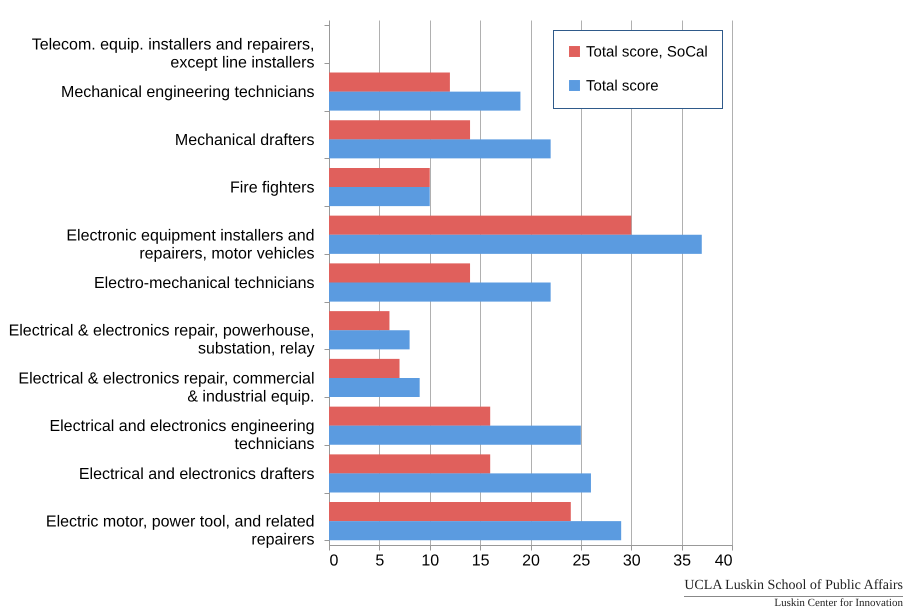  I want to click on y-tick-label: Telecom. equip. installers and repairers, except line installers, so click(173, 54).